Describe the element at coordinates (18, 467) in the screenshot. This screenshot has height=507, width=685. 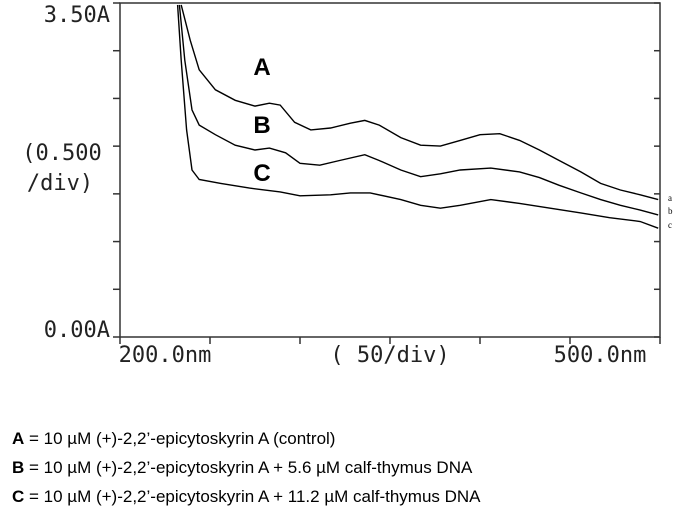
I see `legend-key: B` at that location.